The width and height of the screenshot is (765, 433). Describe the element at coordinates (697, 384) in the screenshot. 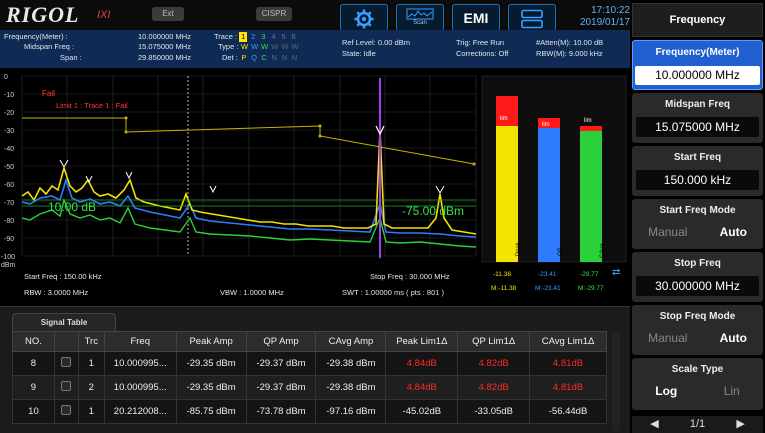

I see `menu-scale-type: Scale Type Log Lin` at that location.